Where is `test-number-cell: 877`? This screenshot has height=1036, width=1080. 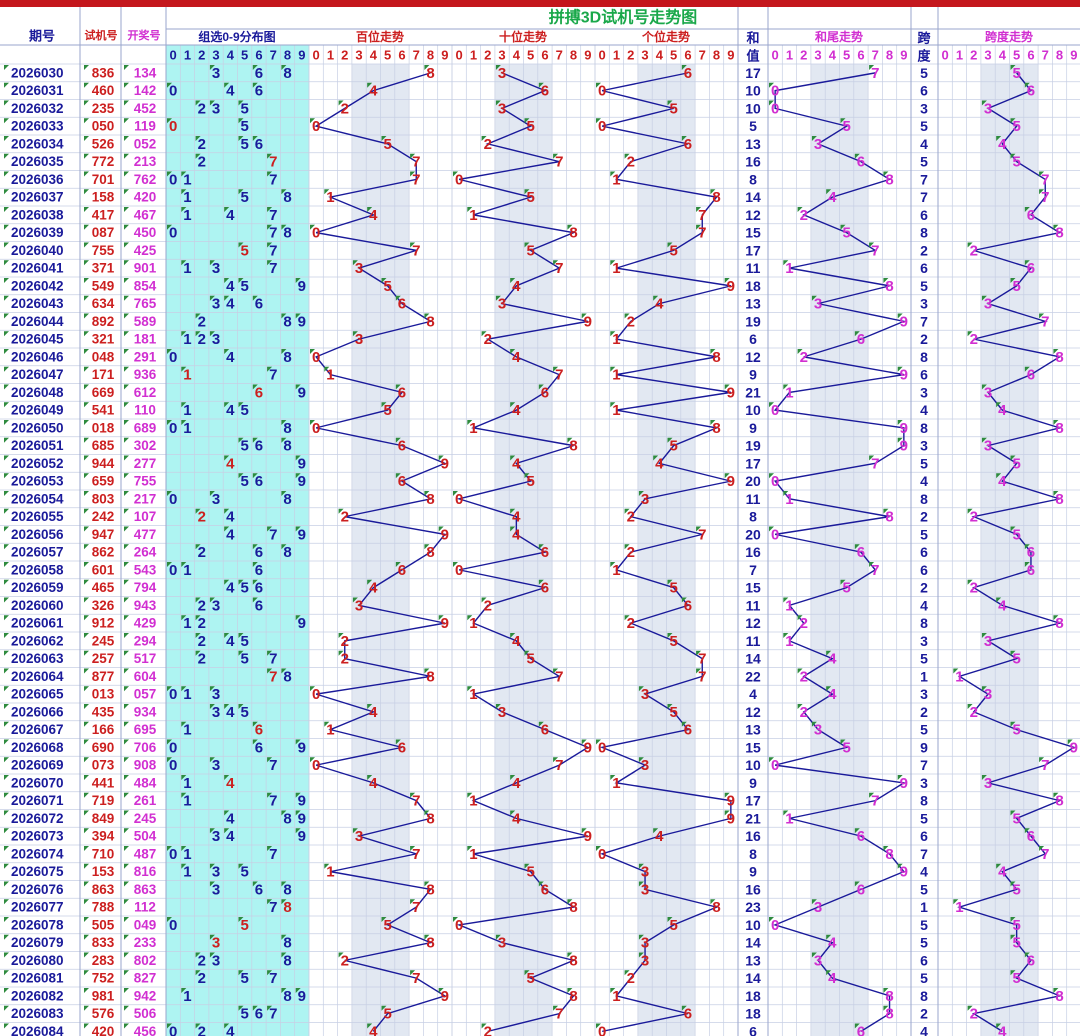 test-number-cell: 877 is located at coordinates (103, 676).